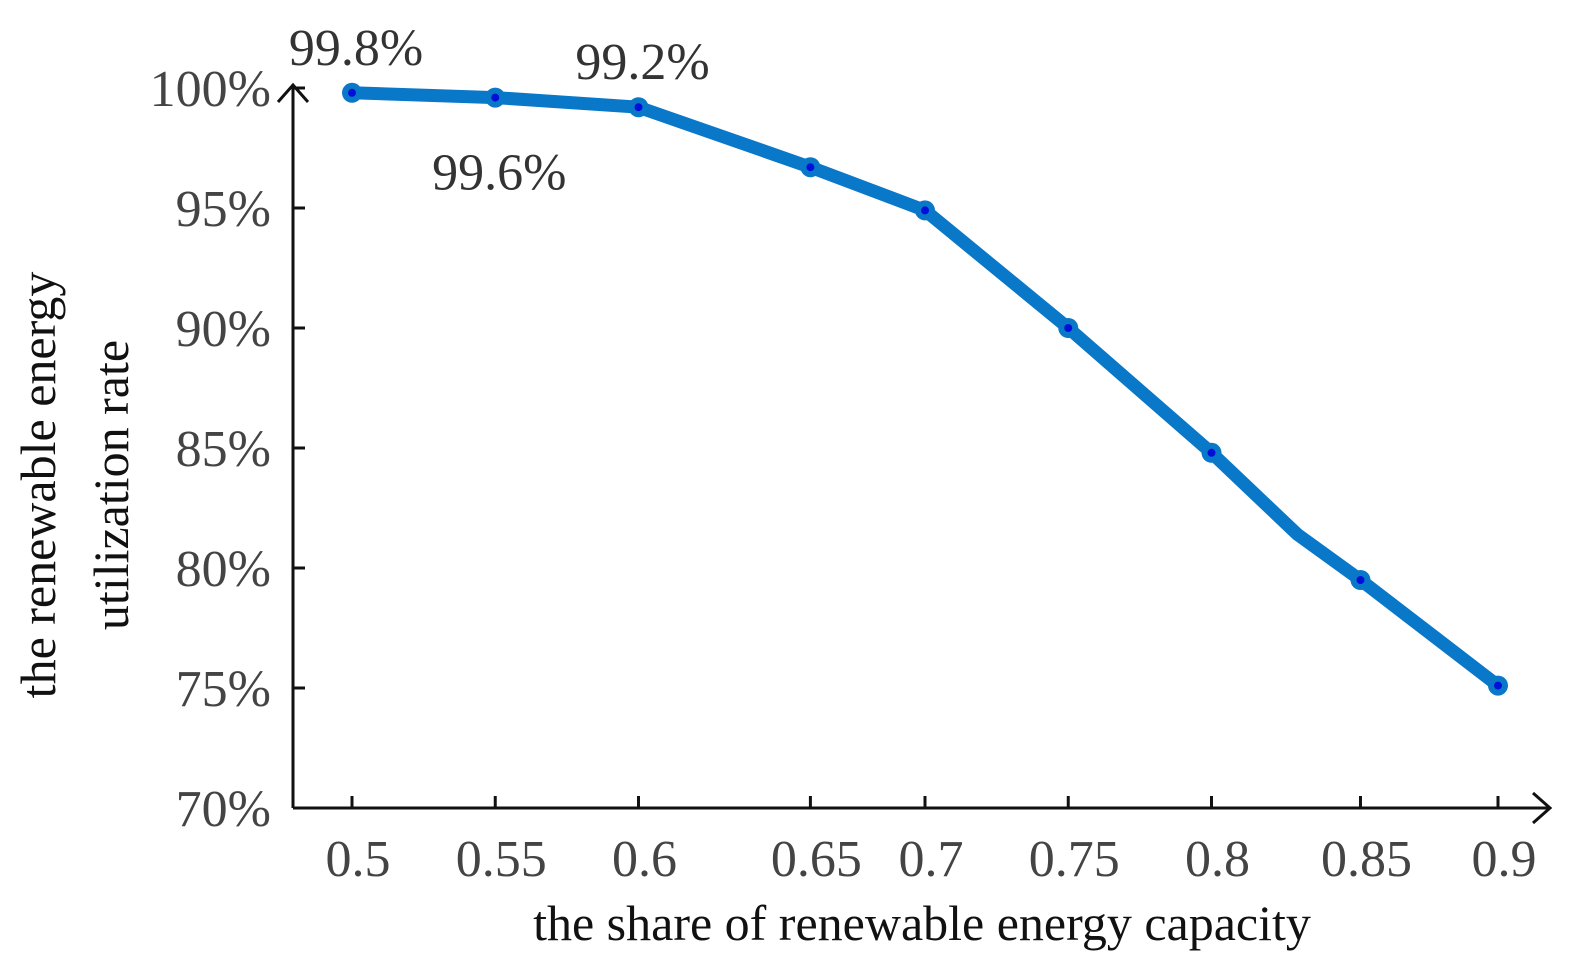 Image resolution: width=1592 pixels, height=975 pixels. Describe the element at coordinates (111, 485) in the screenshot. I see `y-axis-title-line-2: utilization rate` at that location.